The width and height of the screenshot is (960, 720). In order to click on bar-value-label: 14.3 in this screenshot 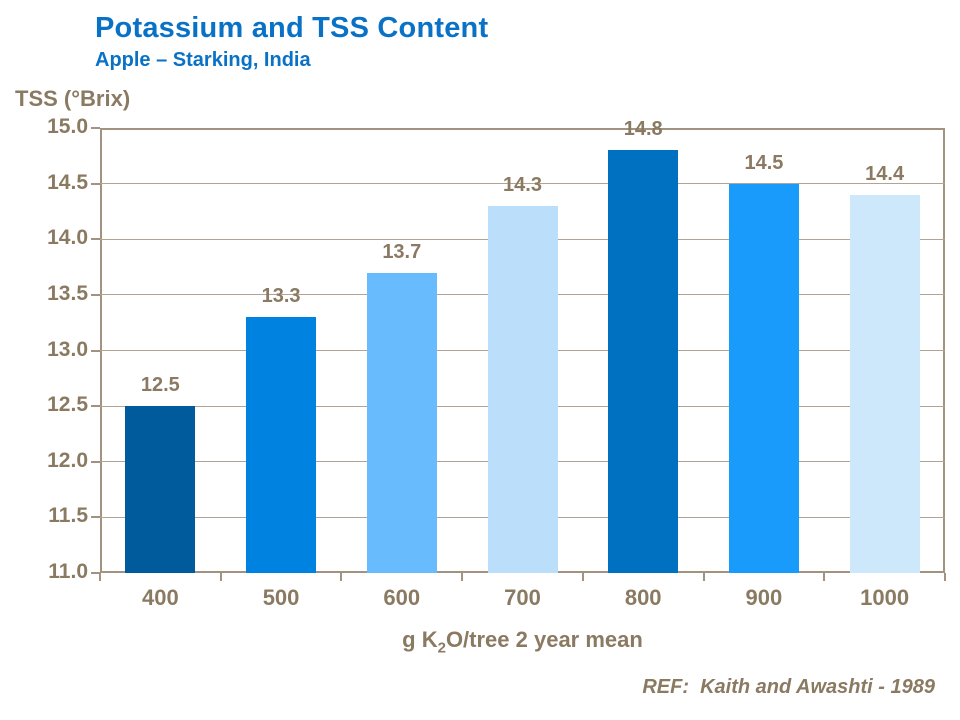, I will do `click(522, 184)`.